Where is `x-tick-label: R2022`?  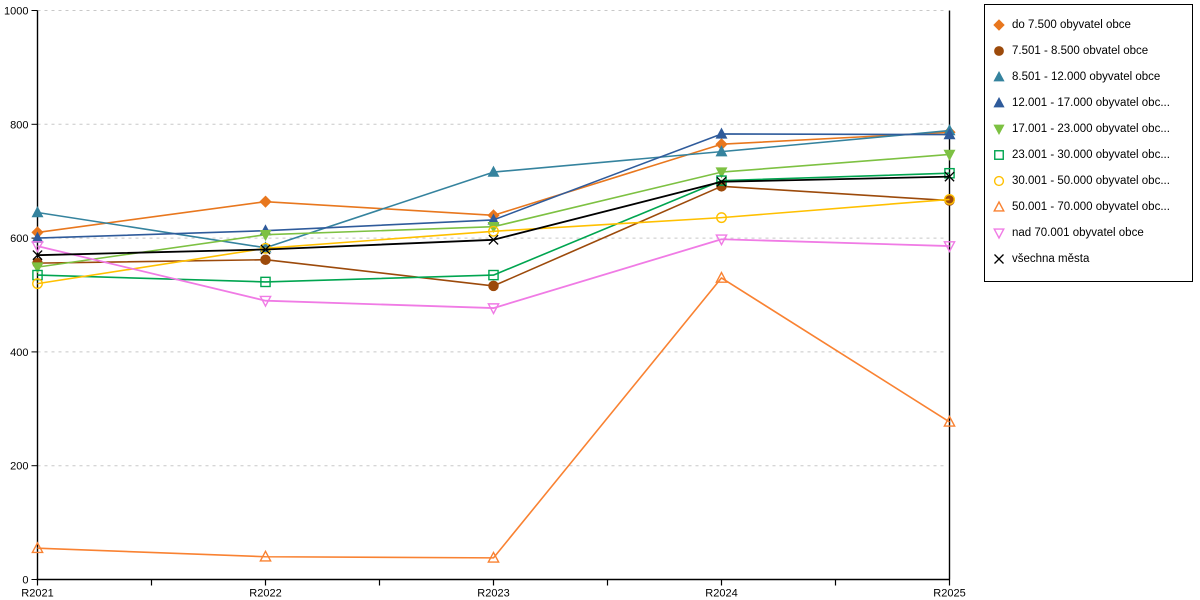 x-tick-label: R2022 is located at coordinates (265, 594).